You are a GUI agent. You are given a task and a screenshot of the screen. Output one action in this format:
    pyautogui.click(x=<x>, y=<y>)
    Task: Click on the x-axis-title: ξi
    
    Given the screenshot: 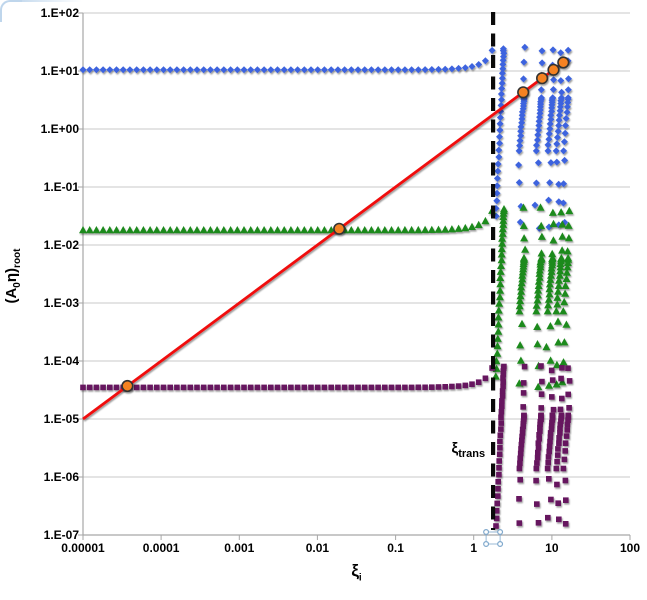 What is the action you would take?
    pyautogui.click(x=356, y=572)
    